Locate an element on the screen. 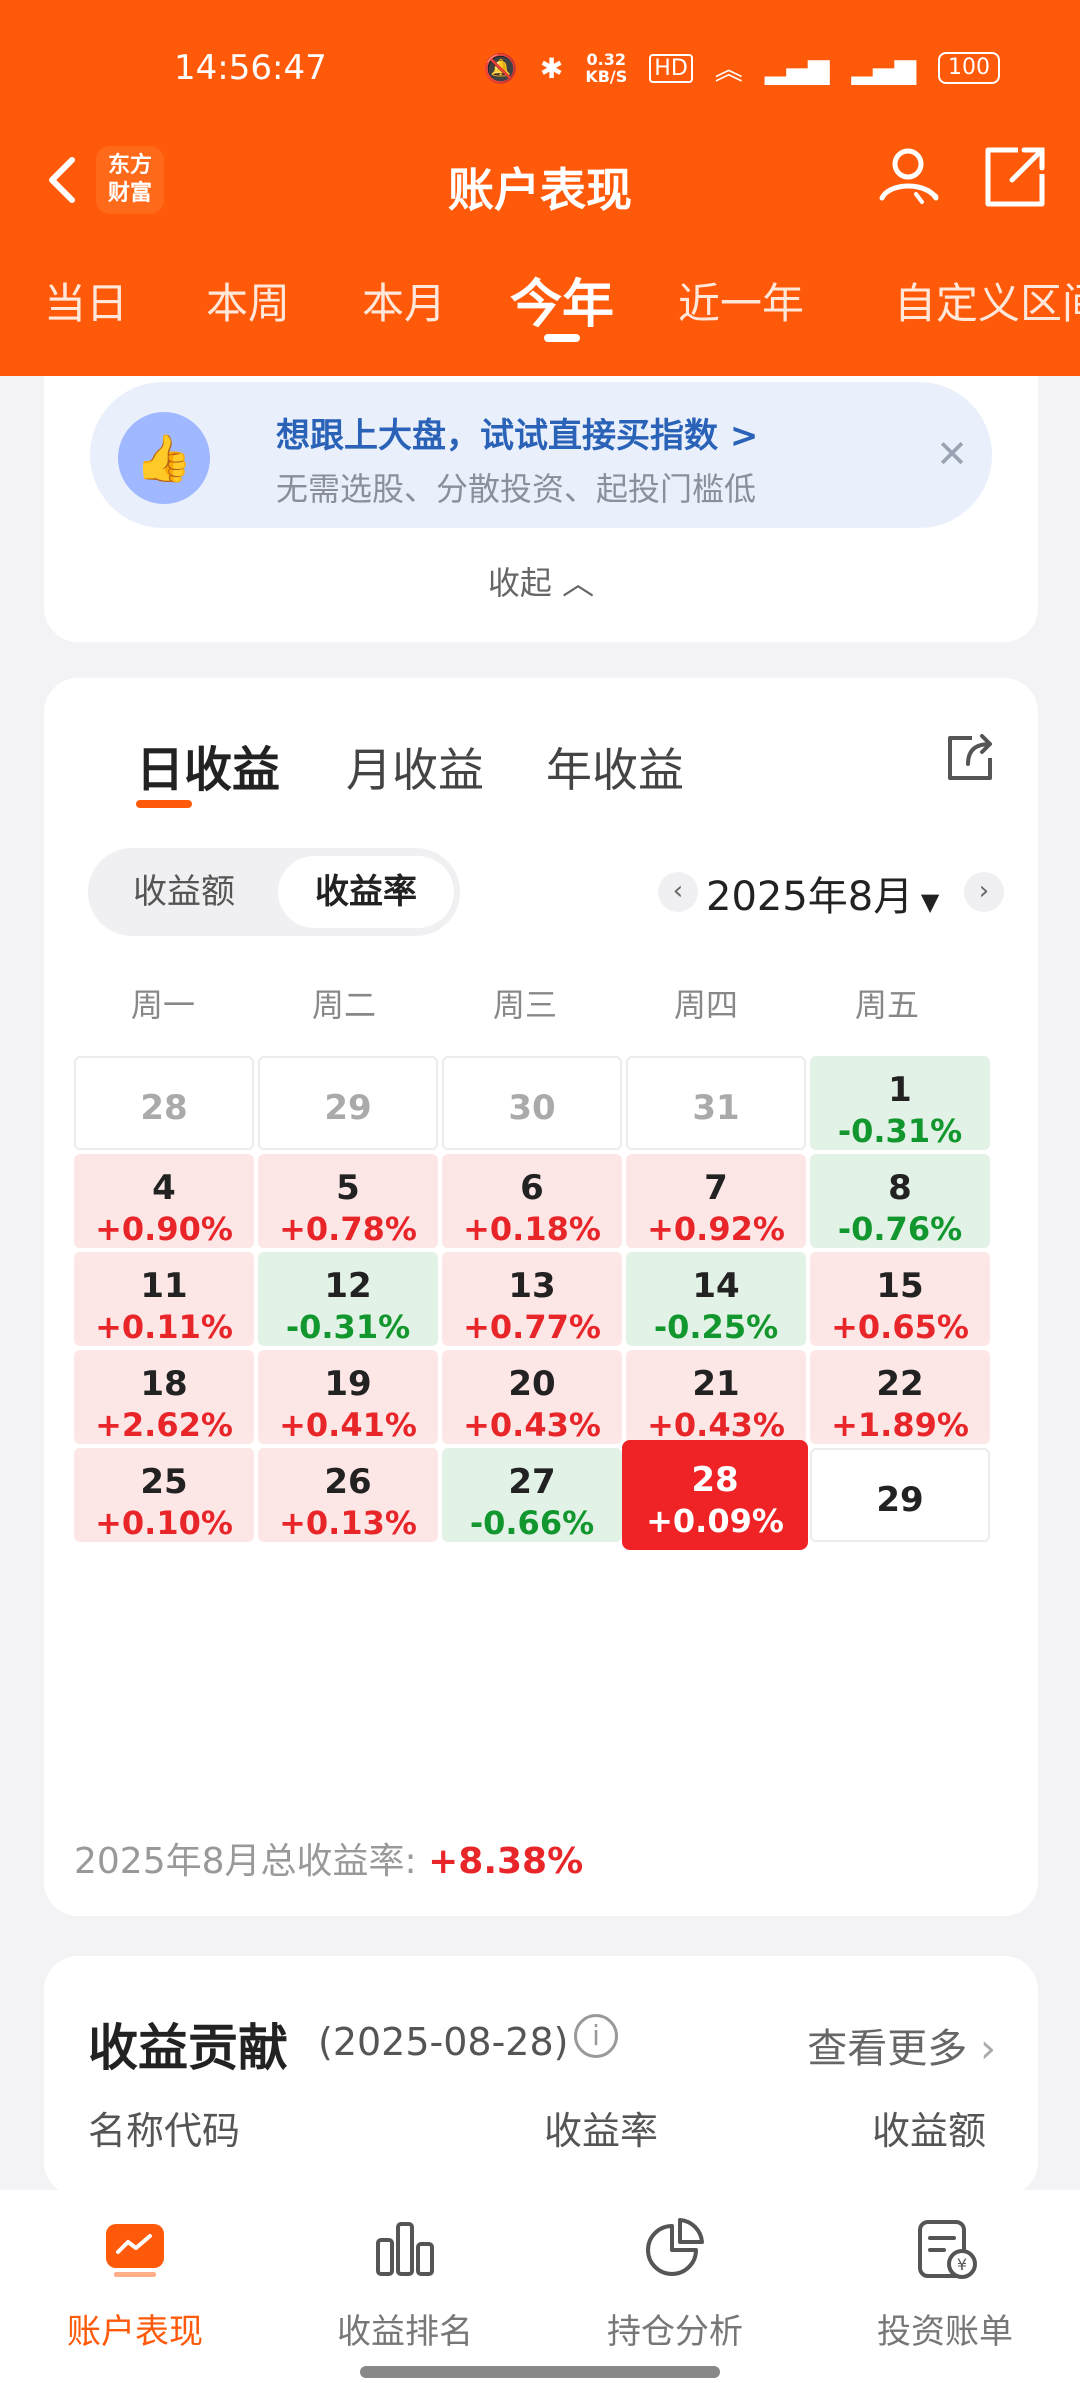 The height and width of the screenshot is (2400, 1080). nav-bar: 东方 财富 账户表现 is located at coordinates (540, 196).